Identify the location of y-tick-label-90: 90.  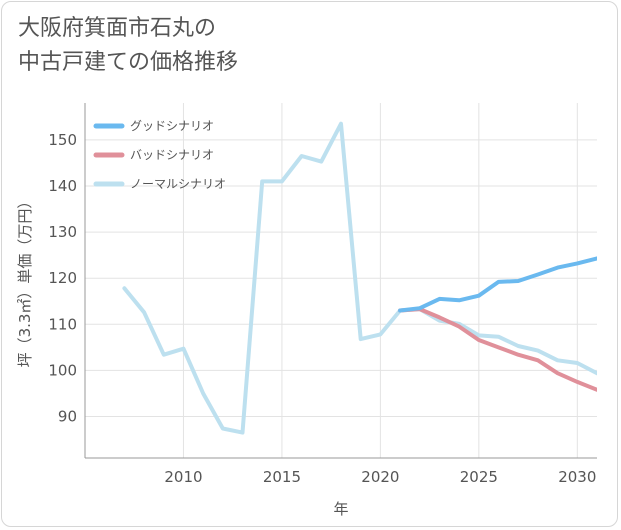
(67, 417).